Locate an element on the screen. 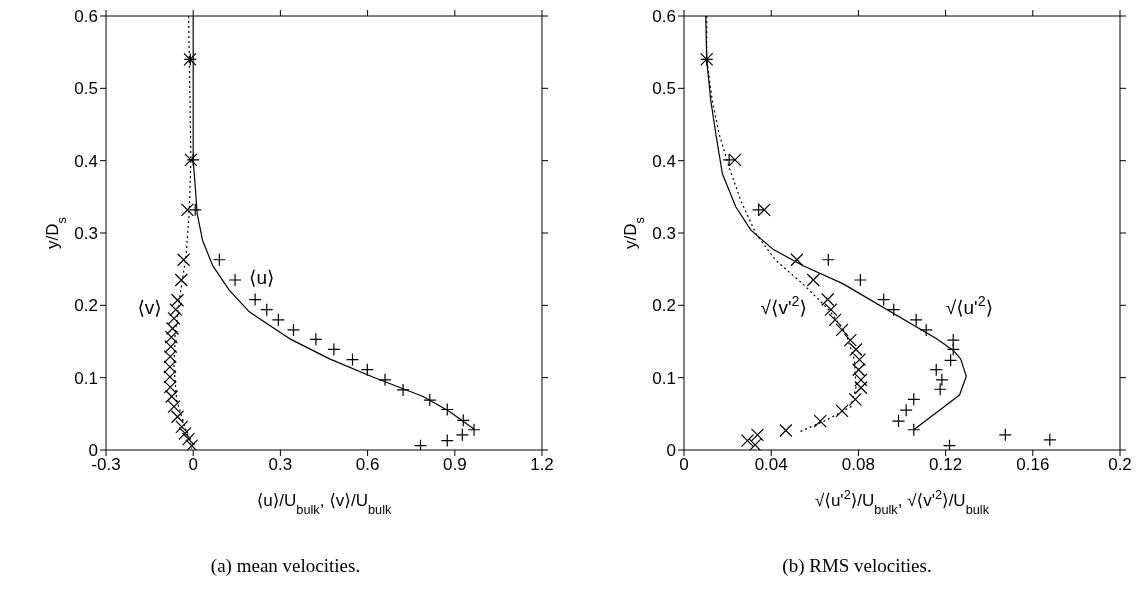 The height and width of the screenshot is (604, 1143). x-tick-label: 0.2 is located at coordinates (1120, 465).